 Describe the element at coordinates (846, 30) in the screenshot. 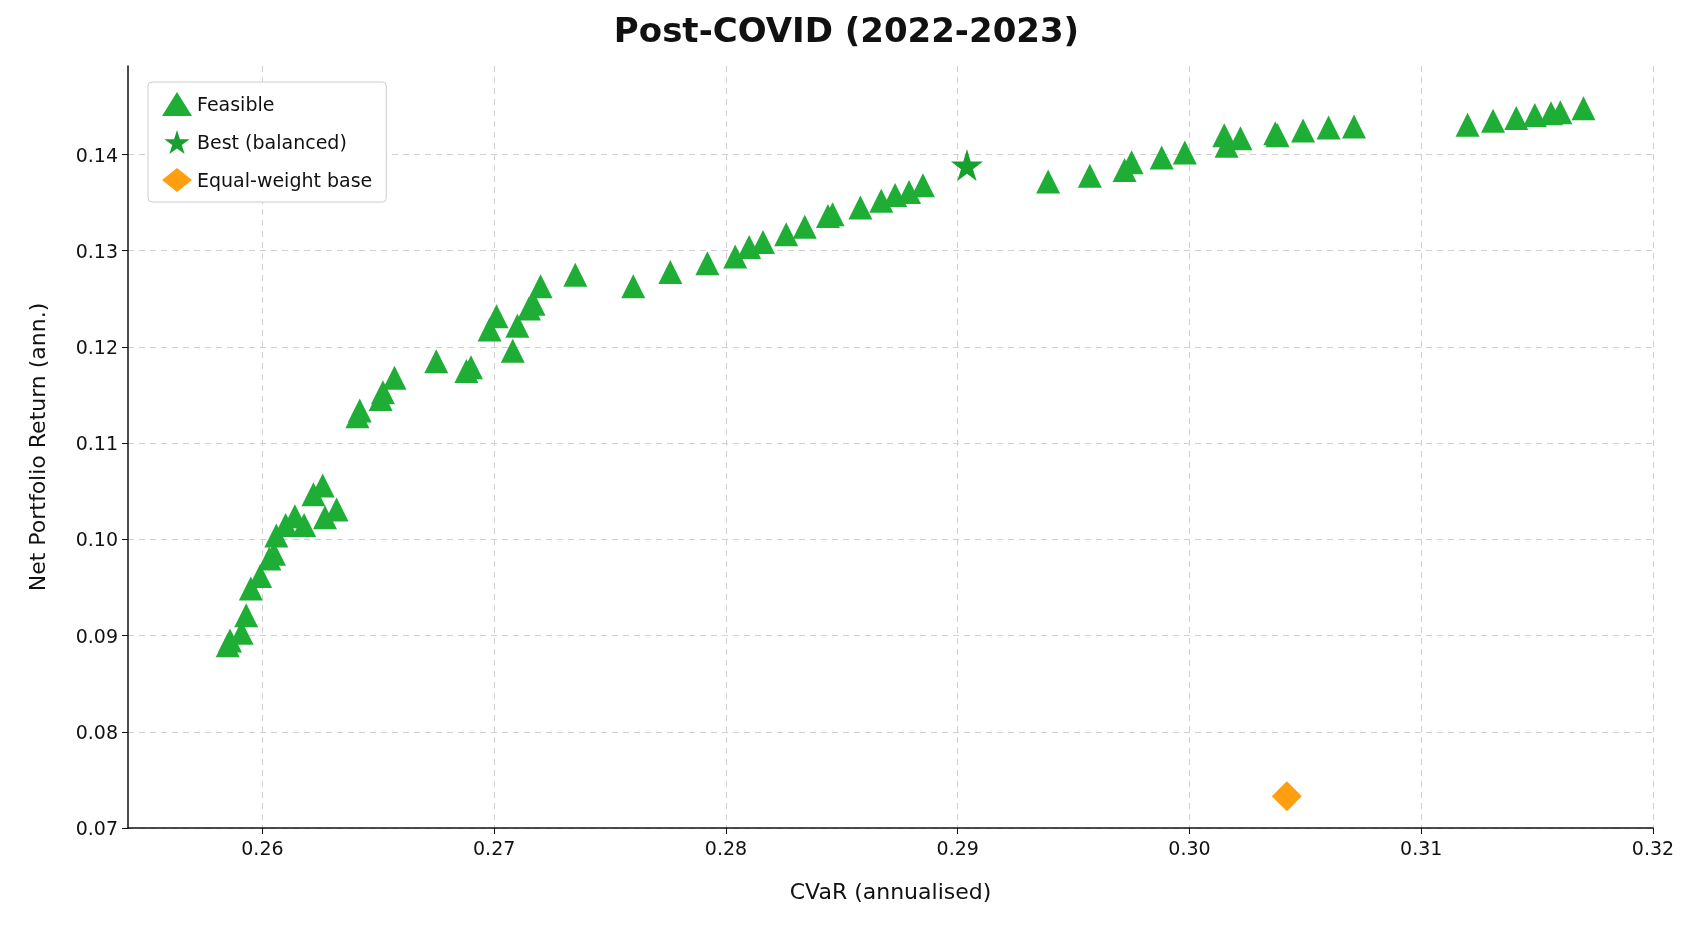

I see `chart-title: Post-COVID (2022-2023)` at that location.